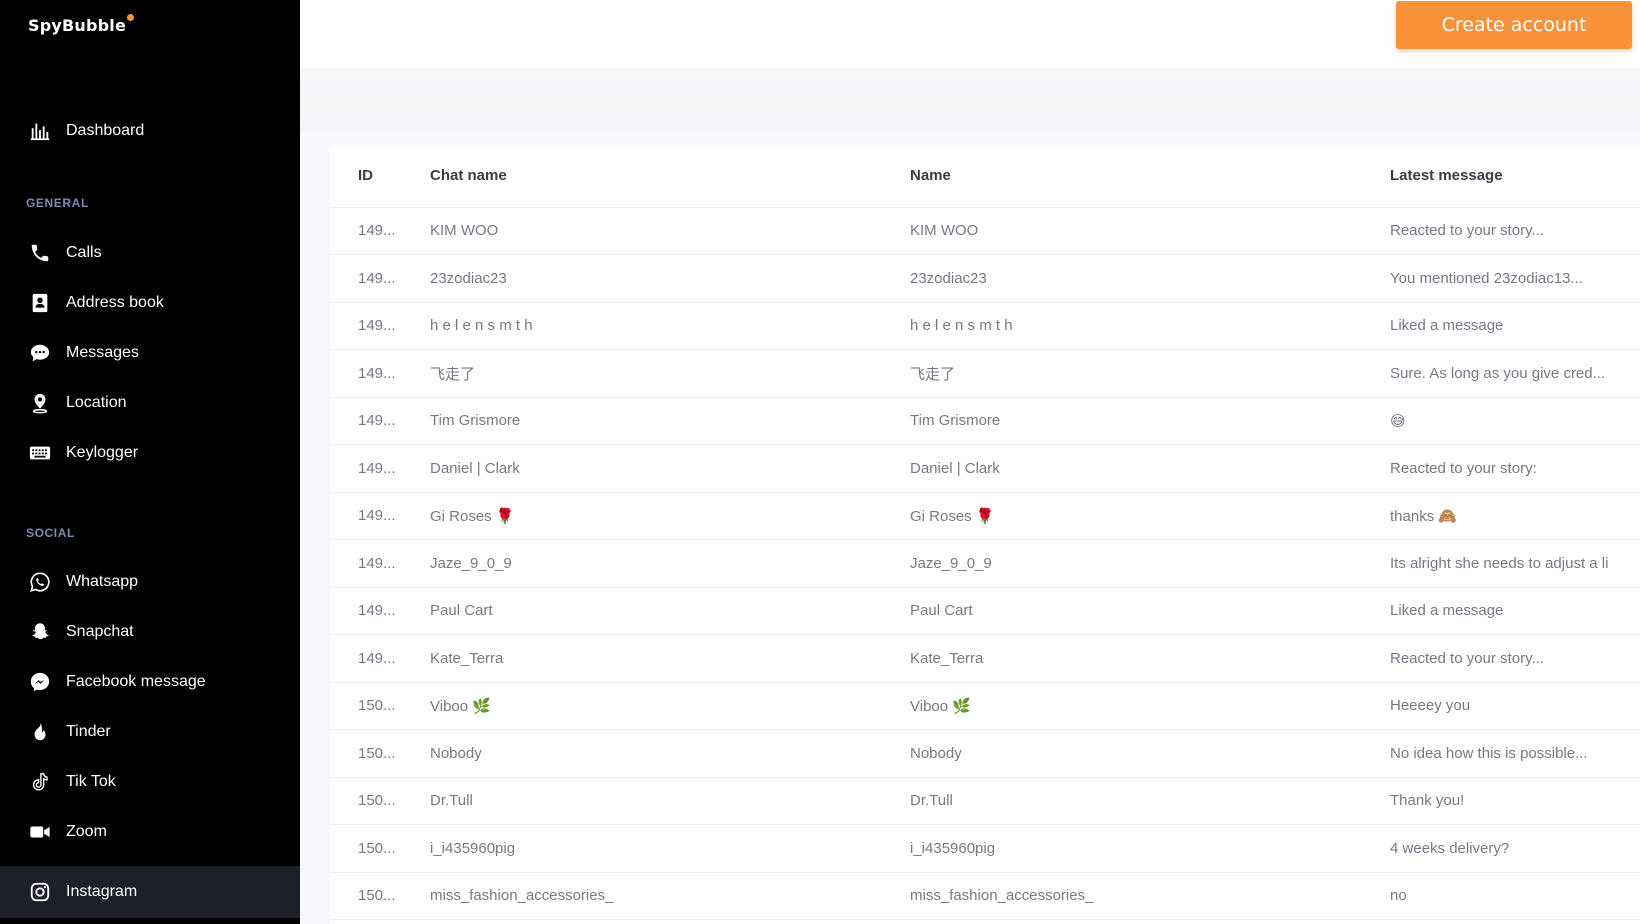 The height and width of the screenshot is (924, 1640). I want to click on top-bar: Create account, so click(970, 34).